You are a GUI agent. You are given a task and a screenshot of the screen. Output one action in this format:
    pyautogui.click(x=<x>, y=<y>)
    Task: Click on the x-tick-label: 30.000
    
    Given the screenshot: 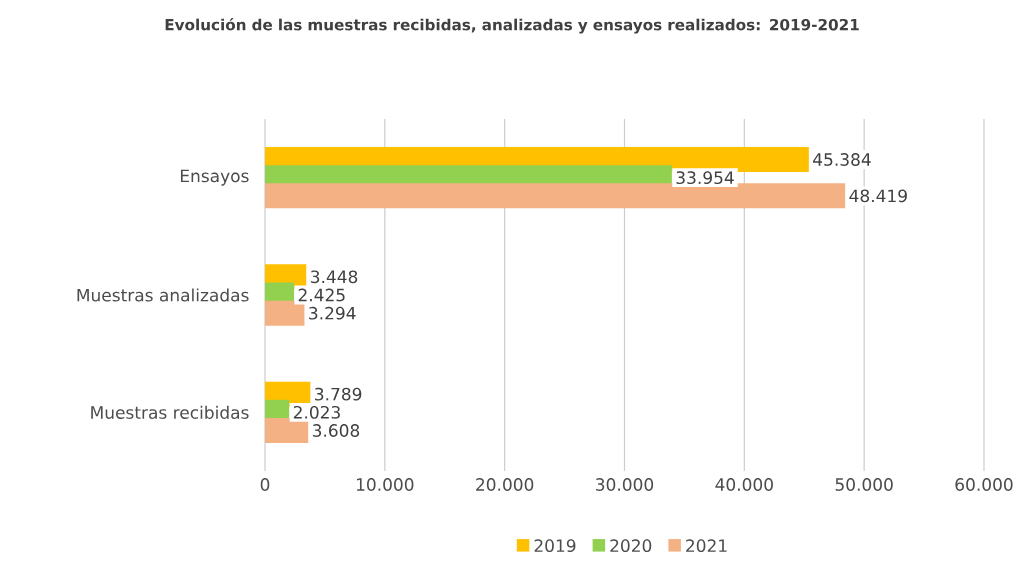 What is the action you would take?
    pyautogui.click(x=625, y=484)
    